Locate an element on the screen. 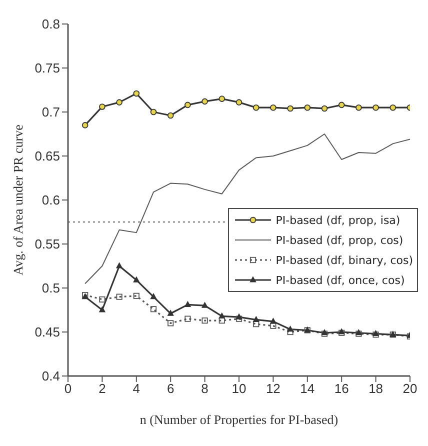 This screenshot has height=446, width=428. x-tick-label: 0 is located at coordinates (68, 388).